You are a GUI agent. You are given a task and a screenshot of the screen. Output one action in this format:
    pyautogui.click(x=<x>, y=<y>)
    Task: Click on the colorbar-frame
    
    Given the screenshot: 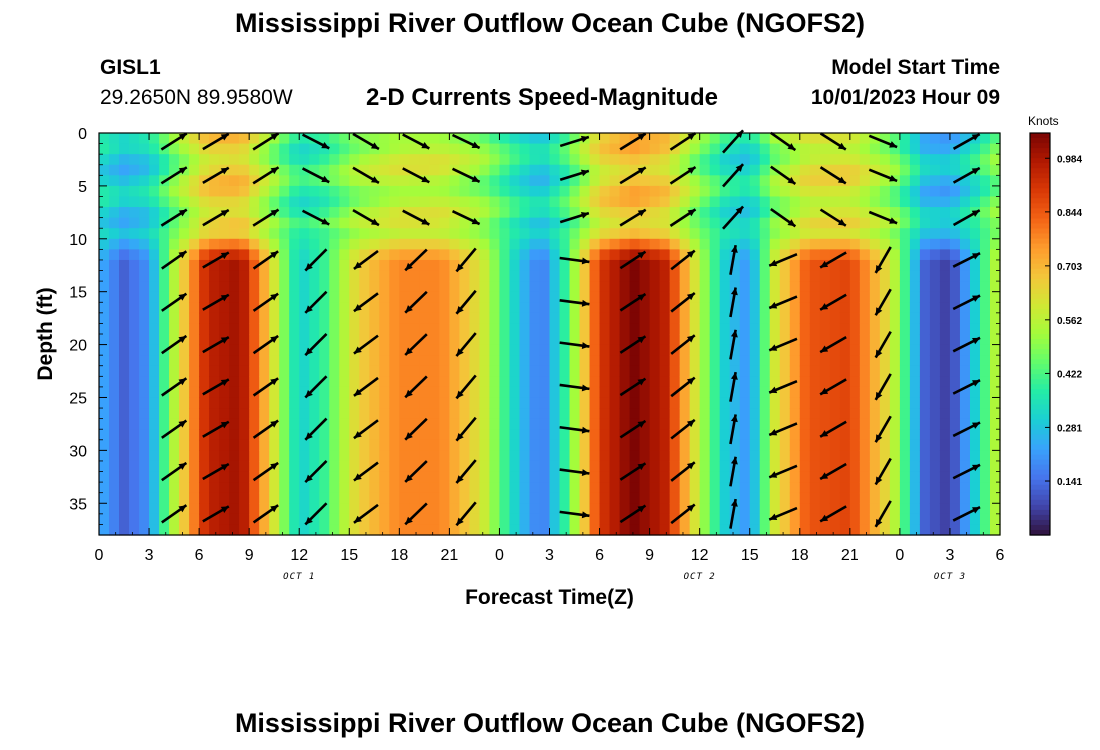 What is the action you would take?
    pyautogui.click(x=1040, y=334)
    